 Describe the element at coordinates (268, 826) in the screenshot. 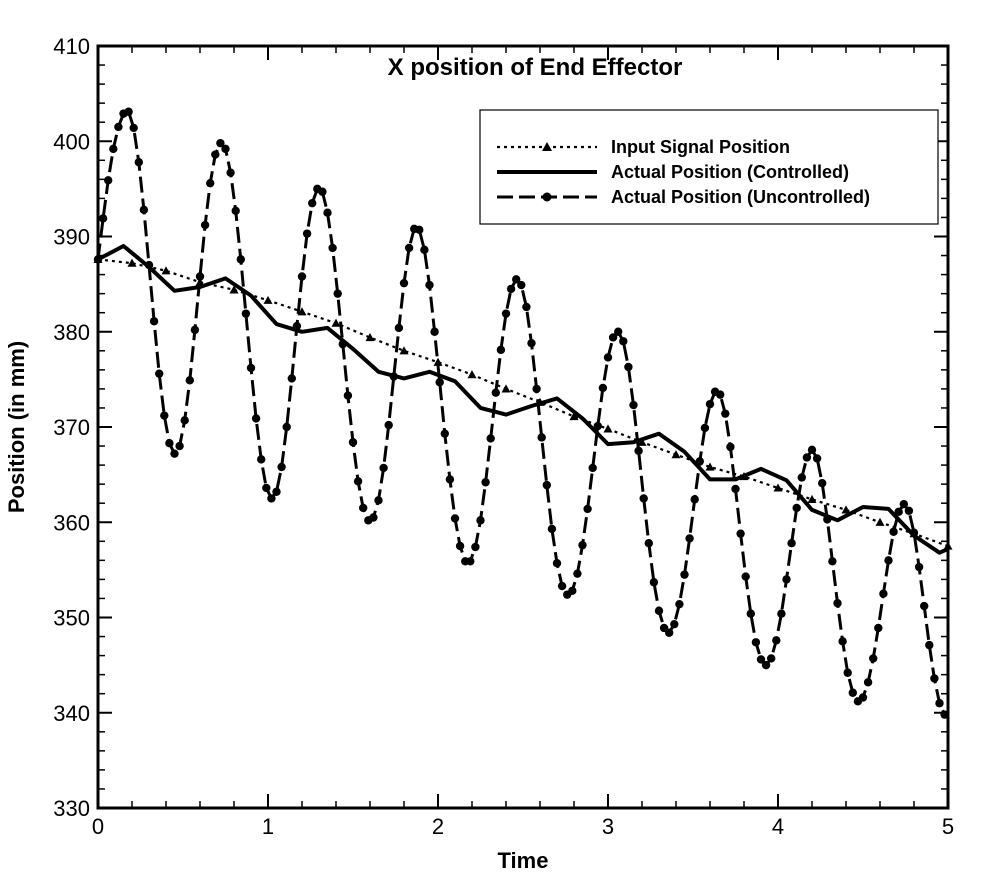

I see `x-tick-label: 1` at that location.